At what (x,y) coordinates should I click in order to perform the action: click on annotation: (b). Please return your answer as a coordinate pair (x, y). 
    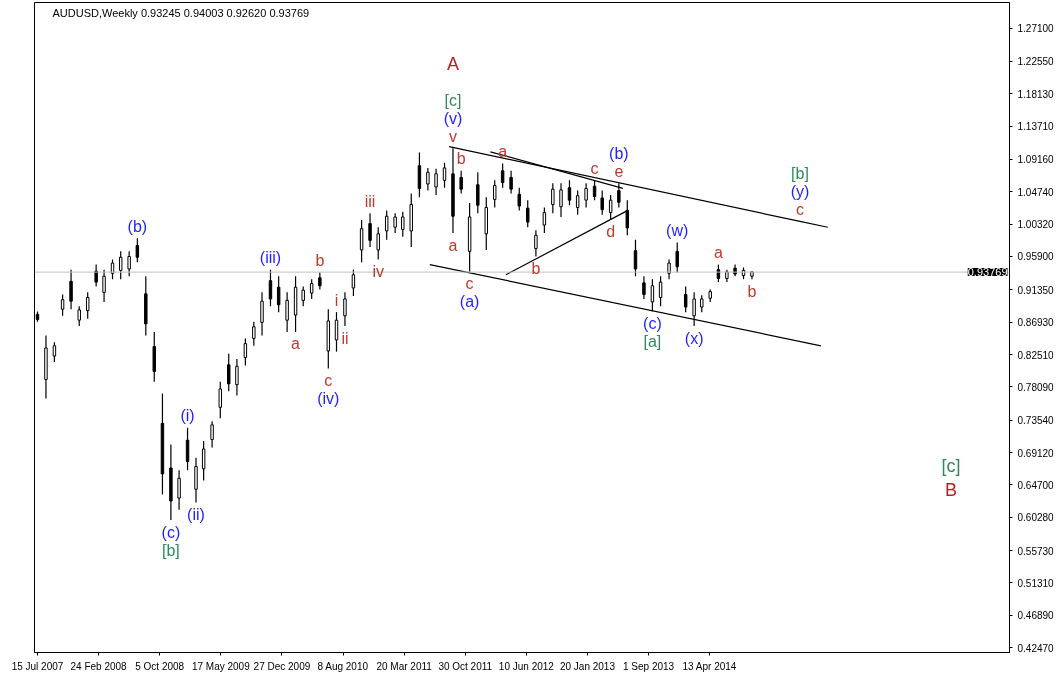
    Looking at the image, I should click on (137, 226).